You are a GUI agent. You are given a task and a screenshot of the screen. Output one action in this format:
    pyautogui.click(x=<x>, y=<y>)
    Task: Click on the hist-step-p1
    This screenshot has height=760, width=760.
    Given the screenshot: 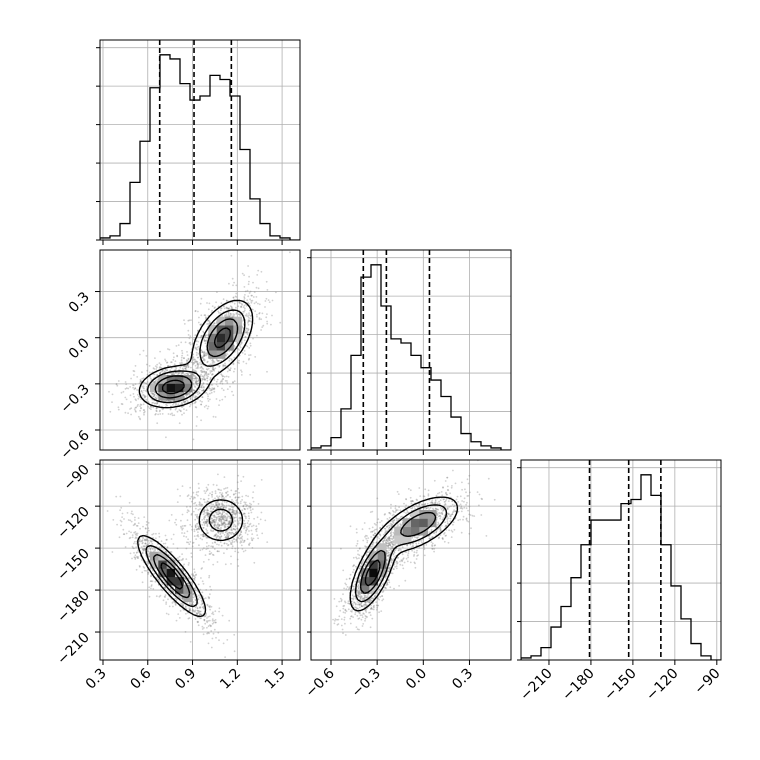 What is the action you would take?
    pyautogui.click(x=200, y=147)
    